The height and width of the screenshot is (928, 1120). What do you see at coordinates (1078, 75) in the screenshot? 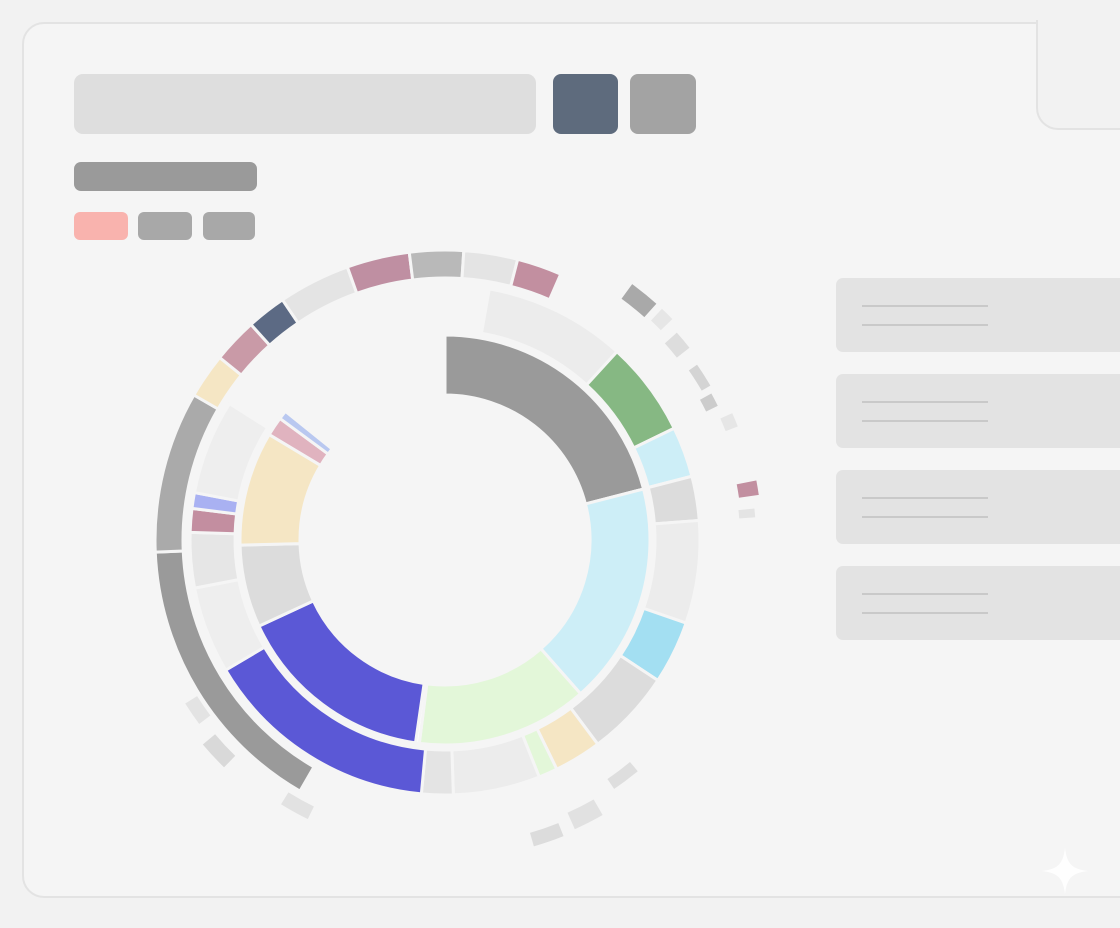
I see `corner-tab` at bounding box center [1078, 75].